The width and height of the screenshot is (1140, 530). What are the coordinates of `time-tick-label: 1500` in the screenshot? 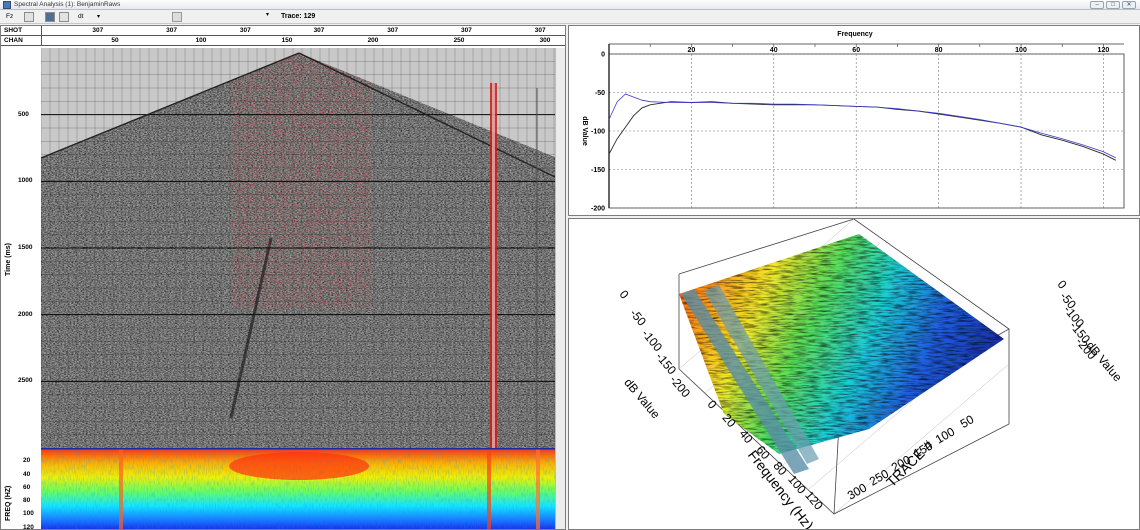 It's located at (25, 247).